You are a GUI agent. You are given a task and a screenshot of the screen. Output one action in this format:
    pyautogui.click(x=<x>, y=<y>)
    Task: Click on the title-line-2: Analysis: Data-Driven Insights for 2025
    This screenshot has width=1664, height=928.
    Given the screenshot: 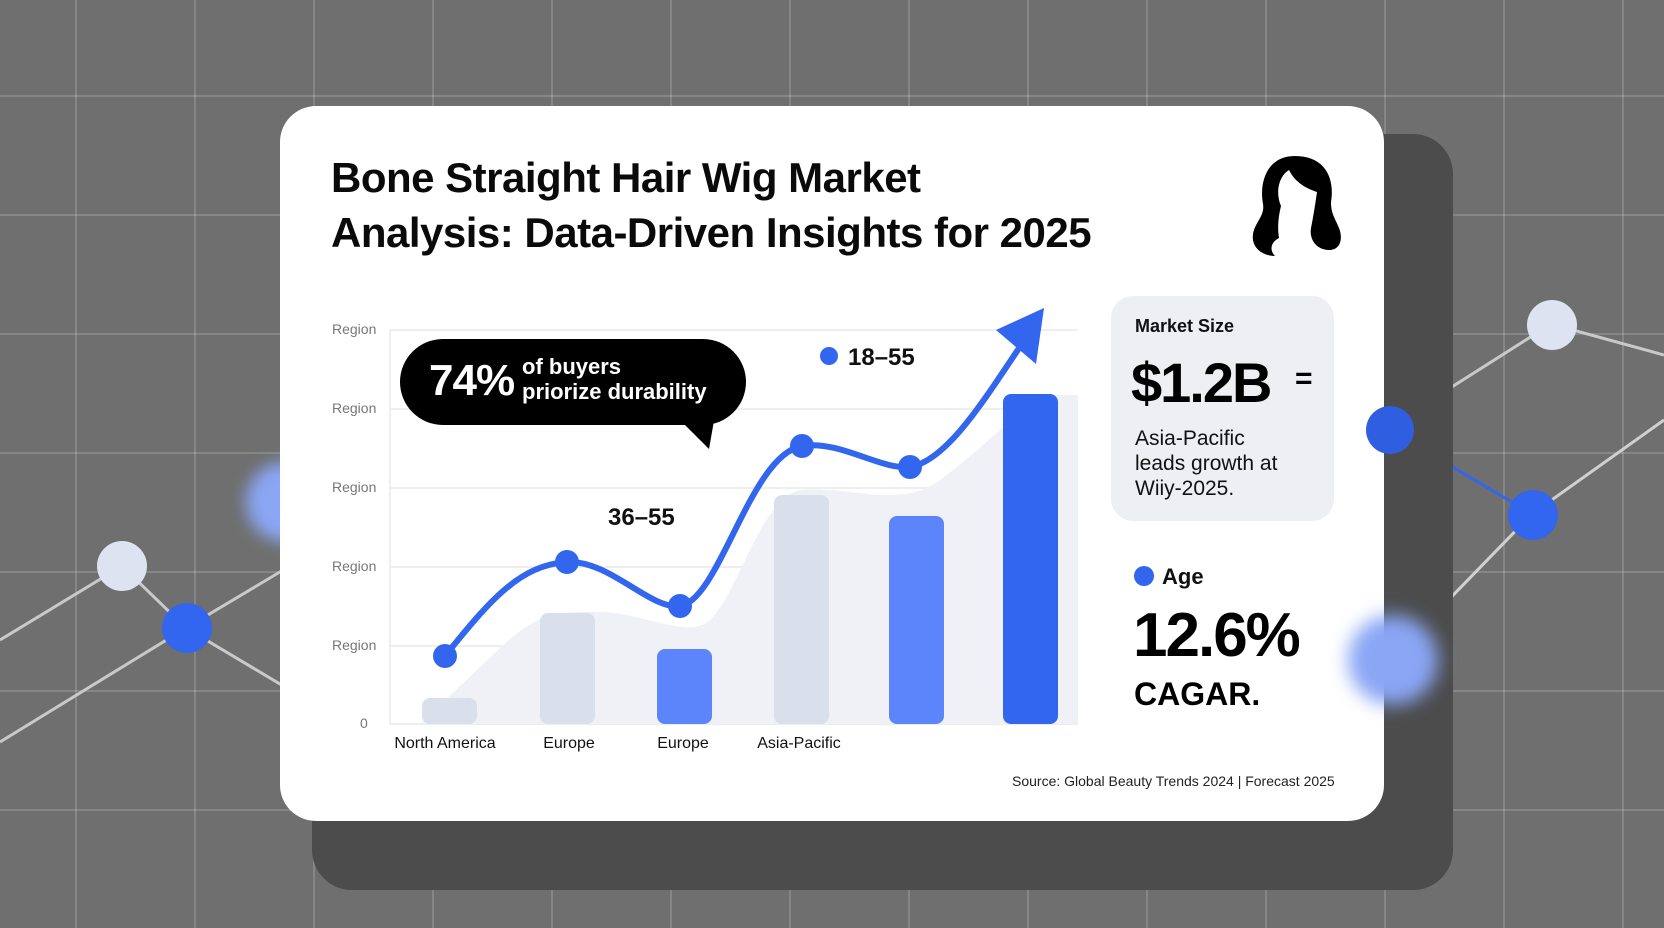 What is the action you would take?
    pyautogui.click(x=711, y=232)
    